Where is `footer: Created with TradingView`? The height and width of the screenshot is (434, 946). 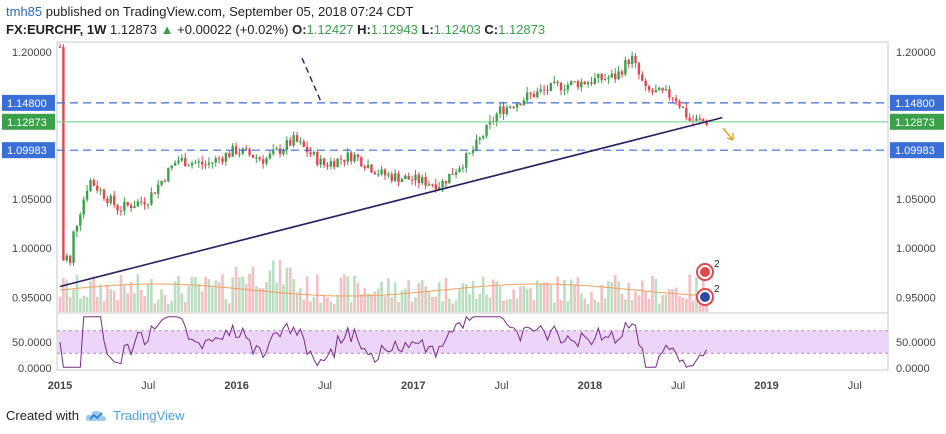
footer: Created with TradingView is located at coordinates (95, 415).